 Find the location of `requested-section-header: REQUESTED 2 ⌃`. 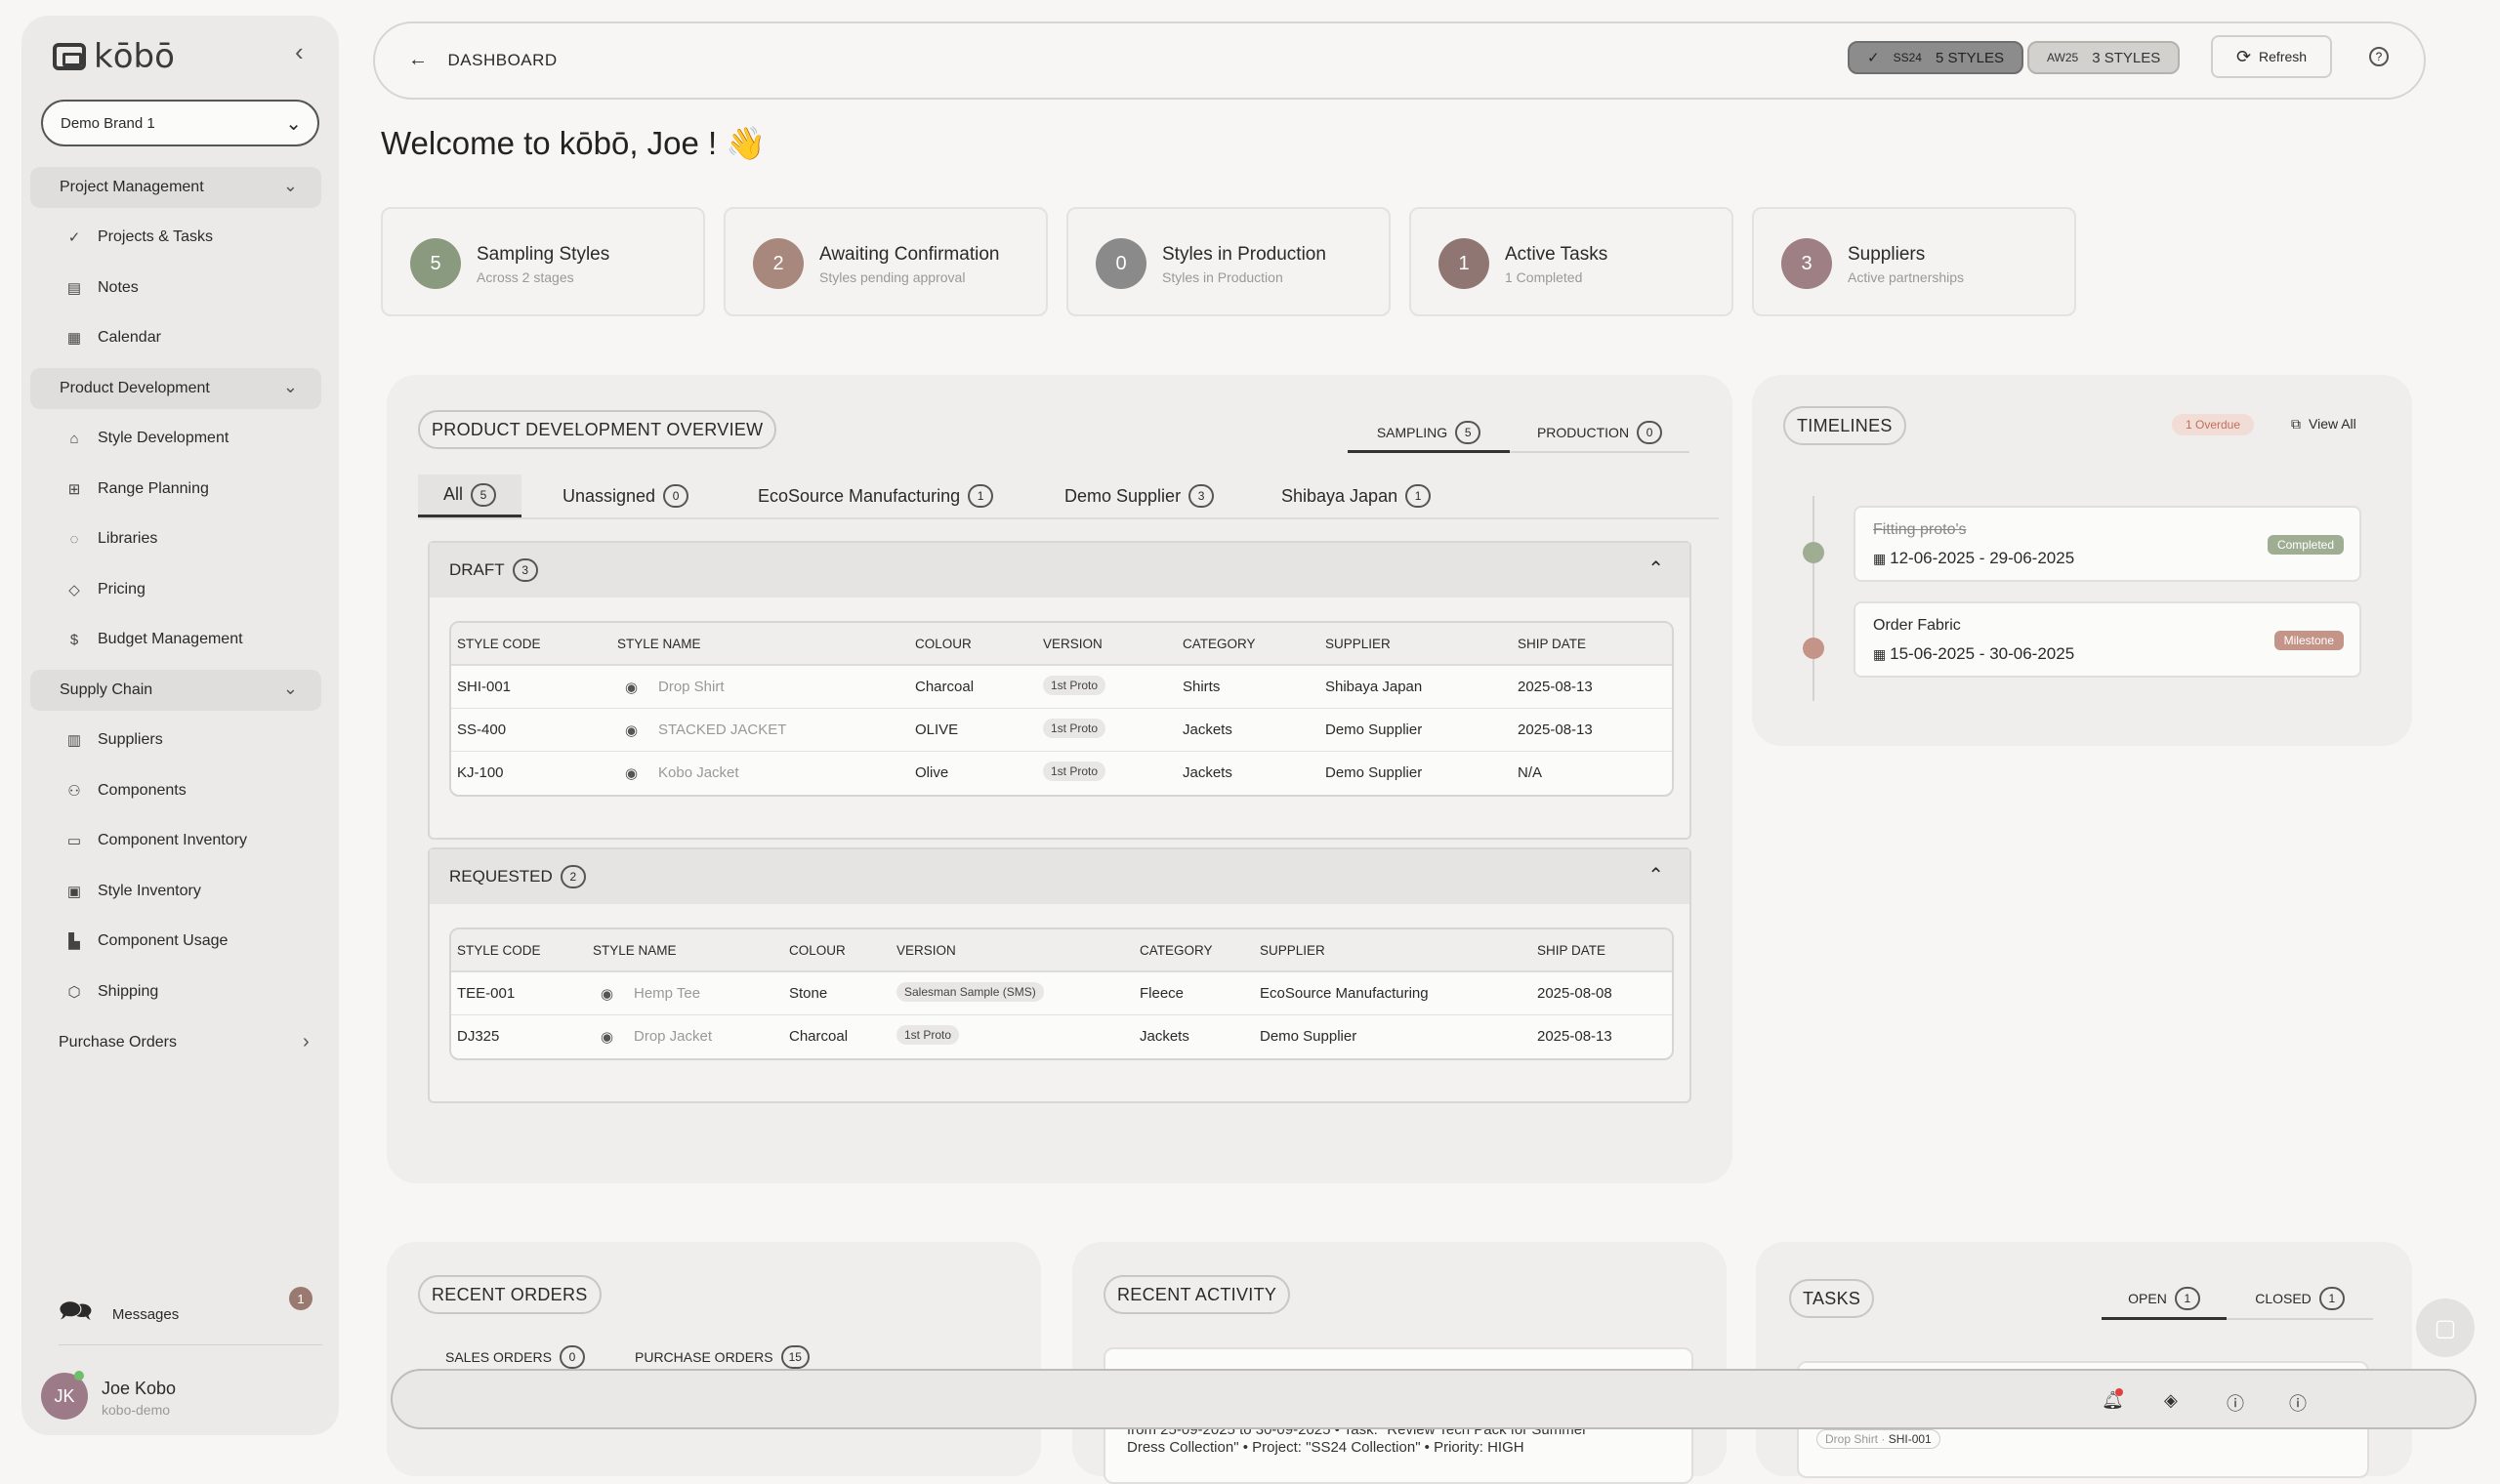

requested-section-header: REQUESTED 2 ⌃ is located at coordinates (1059, 877).